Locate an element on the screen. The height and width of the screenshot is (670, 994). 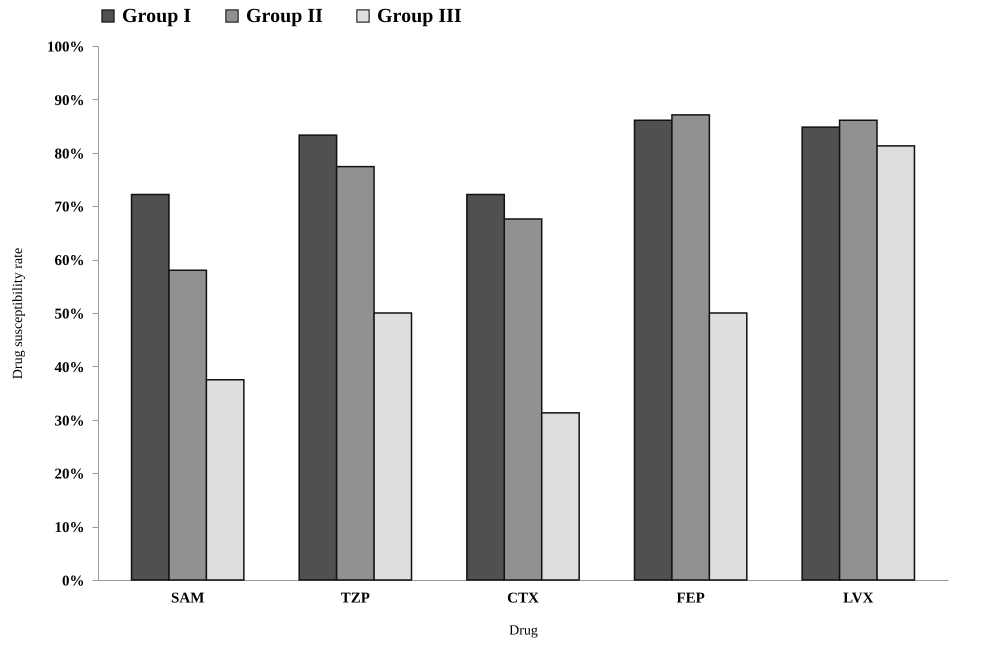
y-tick-label: 50% is located at coordinates (69, 314).